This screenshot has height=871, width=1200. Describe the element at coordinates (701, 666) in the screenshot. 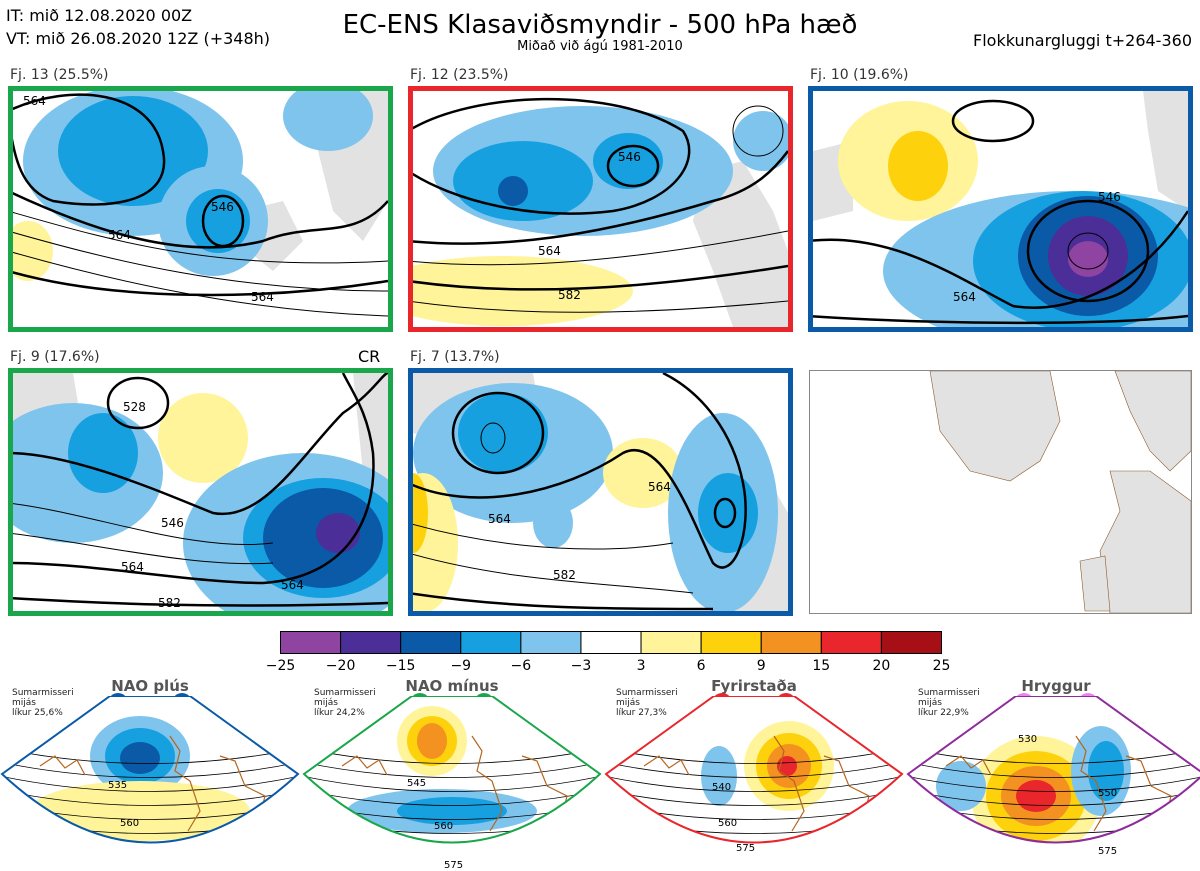

I see `colorbar-tick-label: 6` at that location.